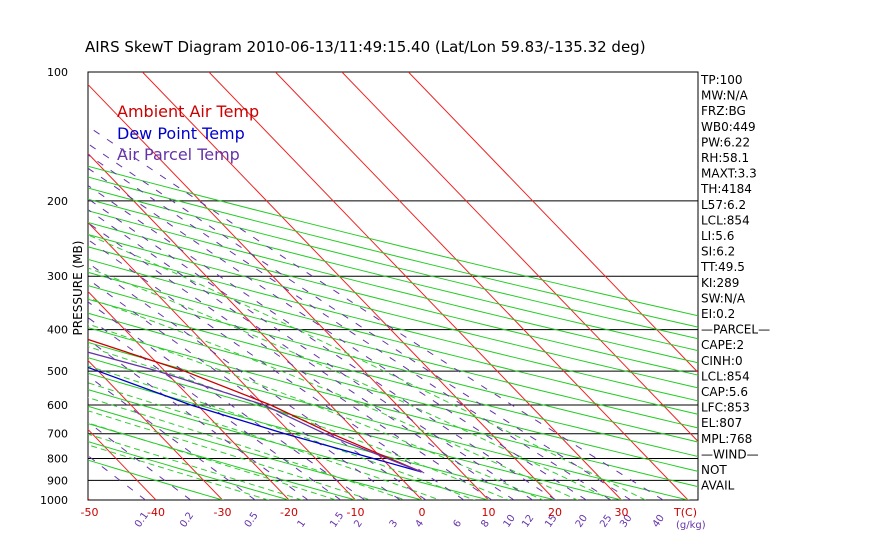 This screenshot has width=870, height=560. Describe the element at coordinates (57, 434) in the screenshot. I see `pressure-tick-label: 700` at that location.